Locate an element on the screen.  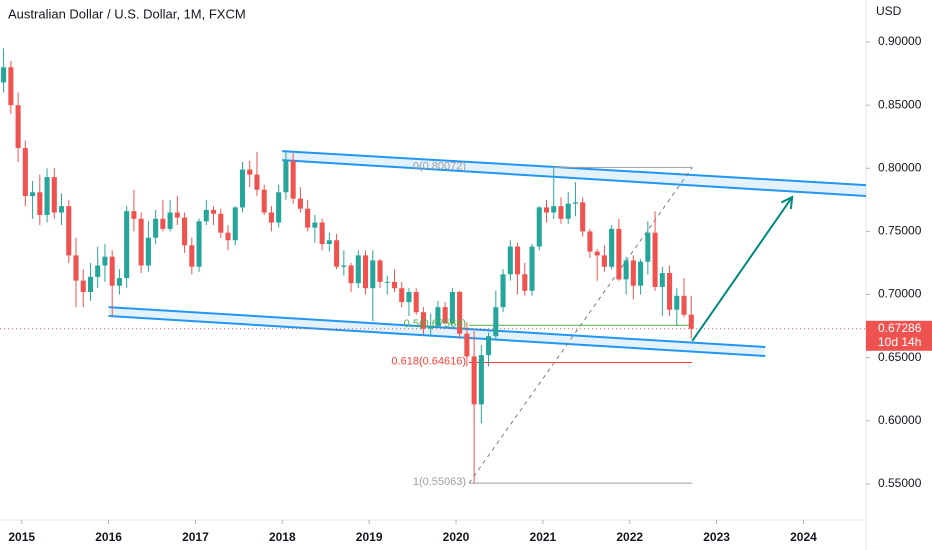
x-tick-label: 2016 is located at coordinates (108, 537).